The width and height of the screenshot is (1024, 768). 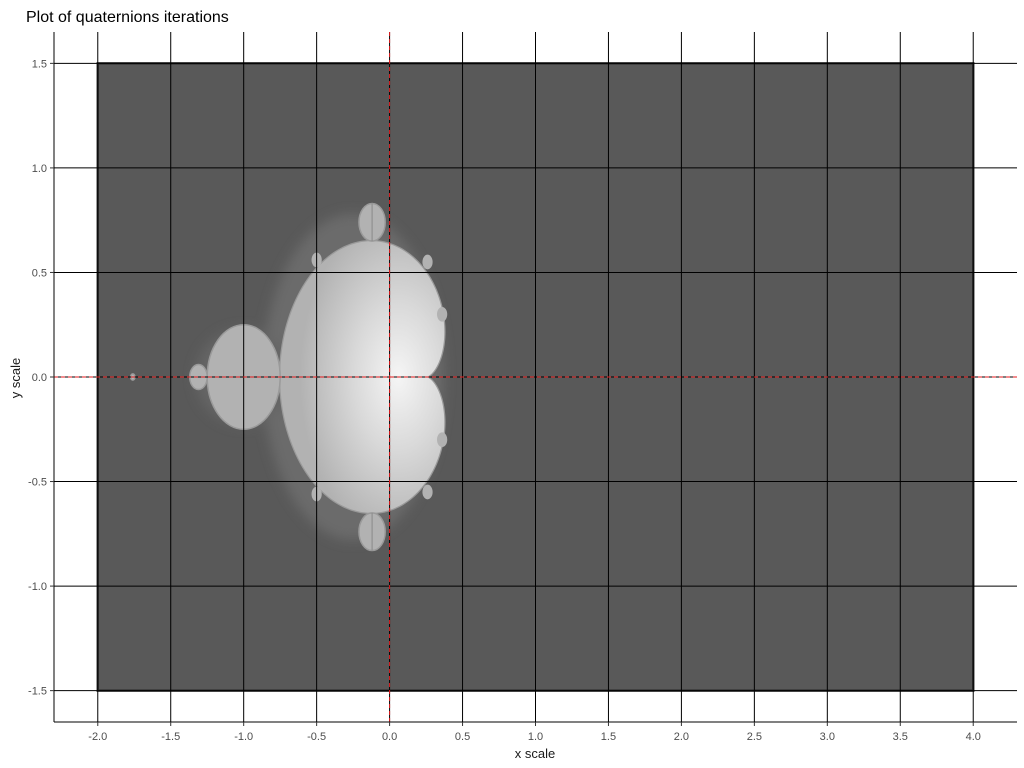 What do you see at coordinates (827, 737) in the screenshot?
I see `x-tick-label-10: 3.0` at bounding box center [827, 737].